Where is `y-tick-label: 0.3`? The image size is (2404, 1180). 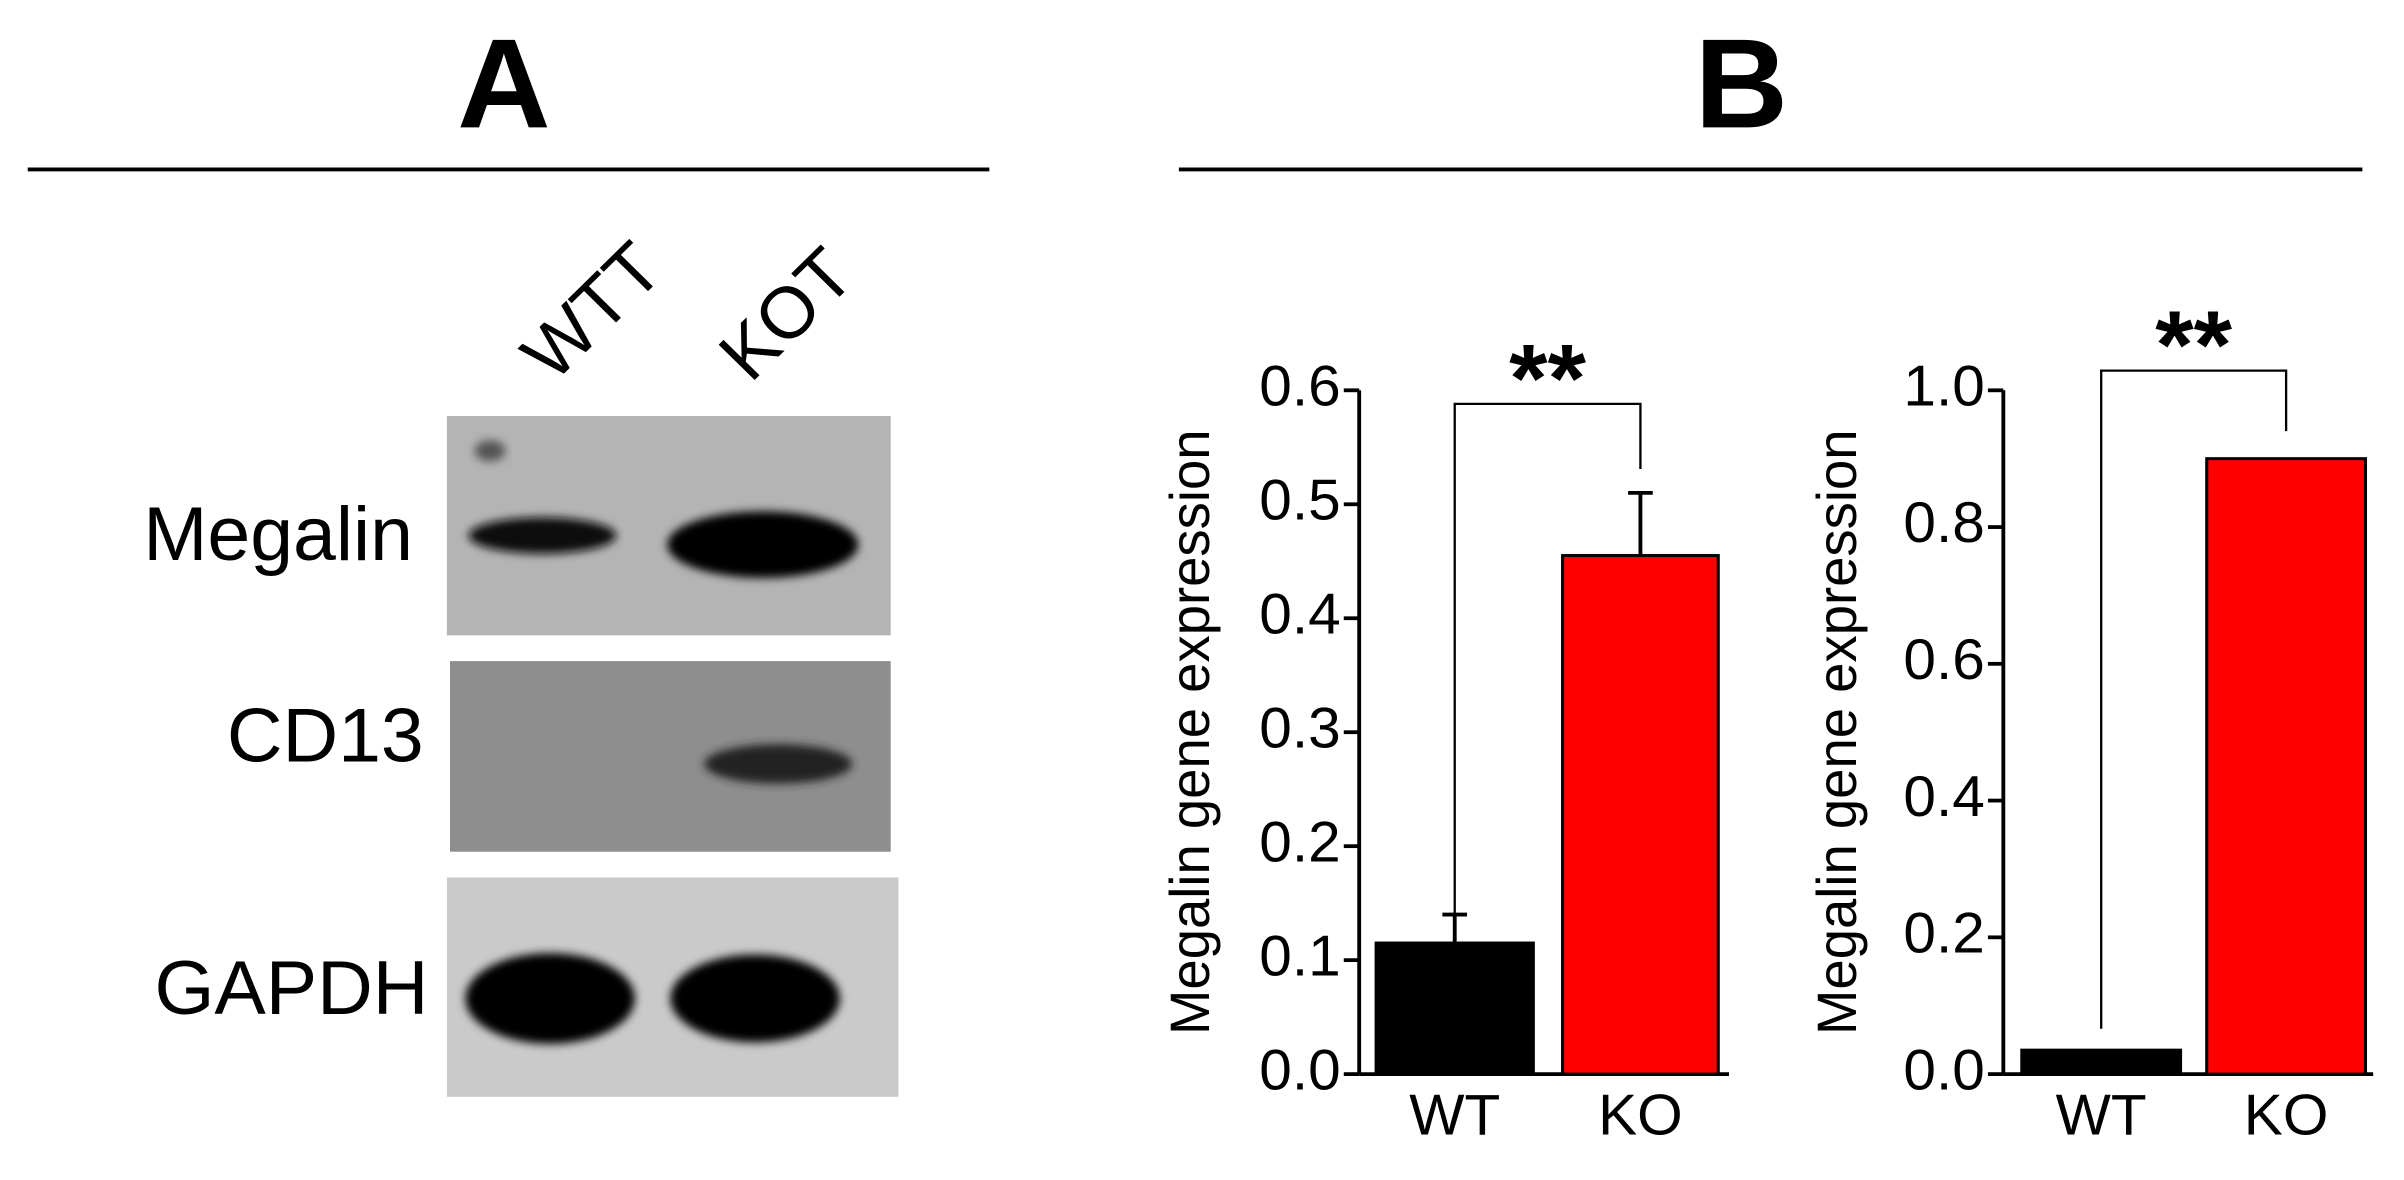 y-tick-label: 0.3 is located at coordinates (1299, 728).